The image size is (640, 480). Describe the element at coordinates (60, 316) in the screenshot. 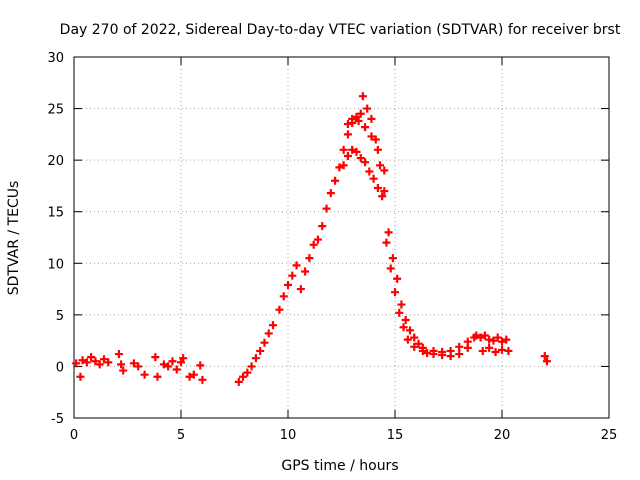

I see `y-tick-label: 5` at that location.